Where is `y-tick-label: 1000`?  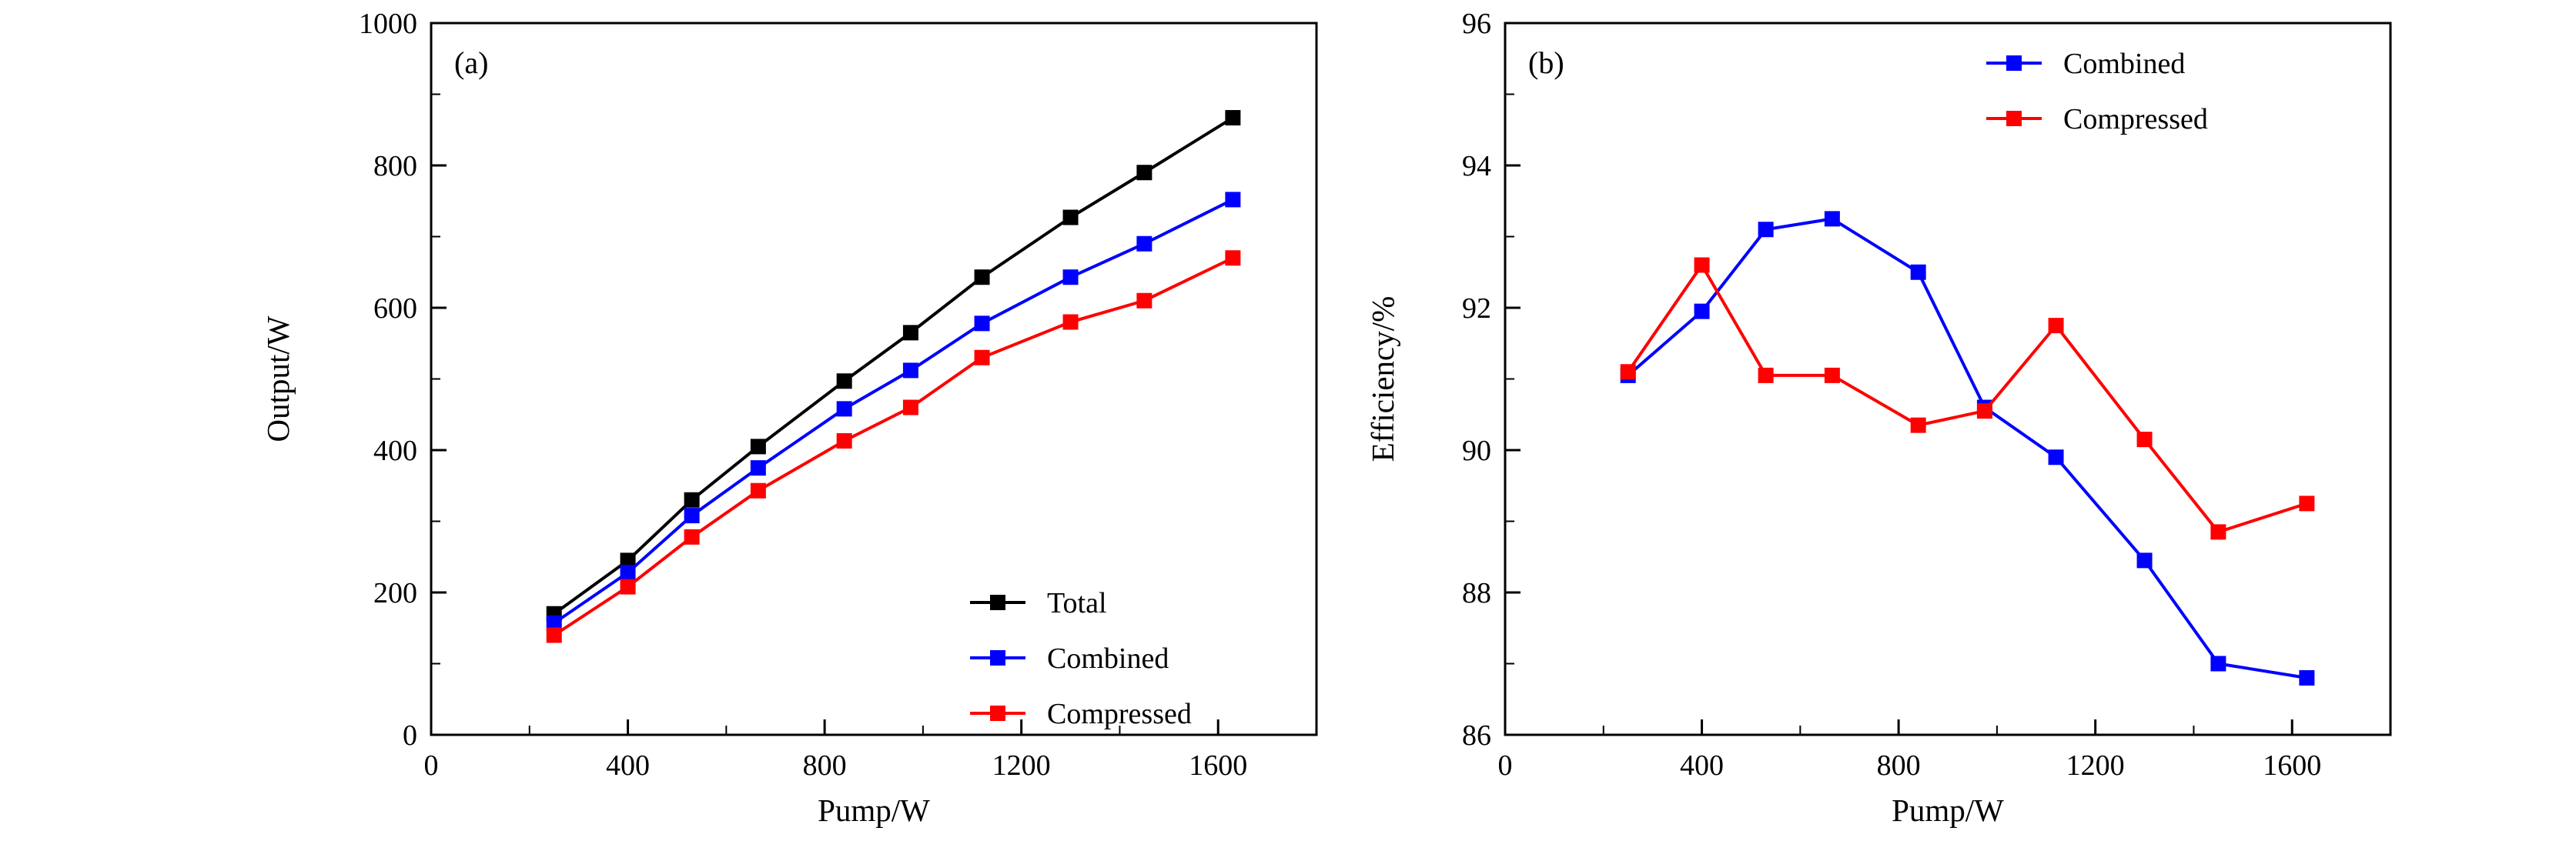
y-tick-label: 1000 is located at coordinates (388, 24).